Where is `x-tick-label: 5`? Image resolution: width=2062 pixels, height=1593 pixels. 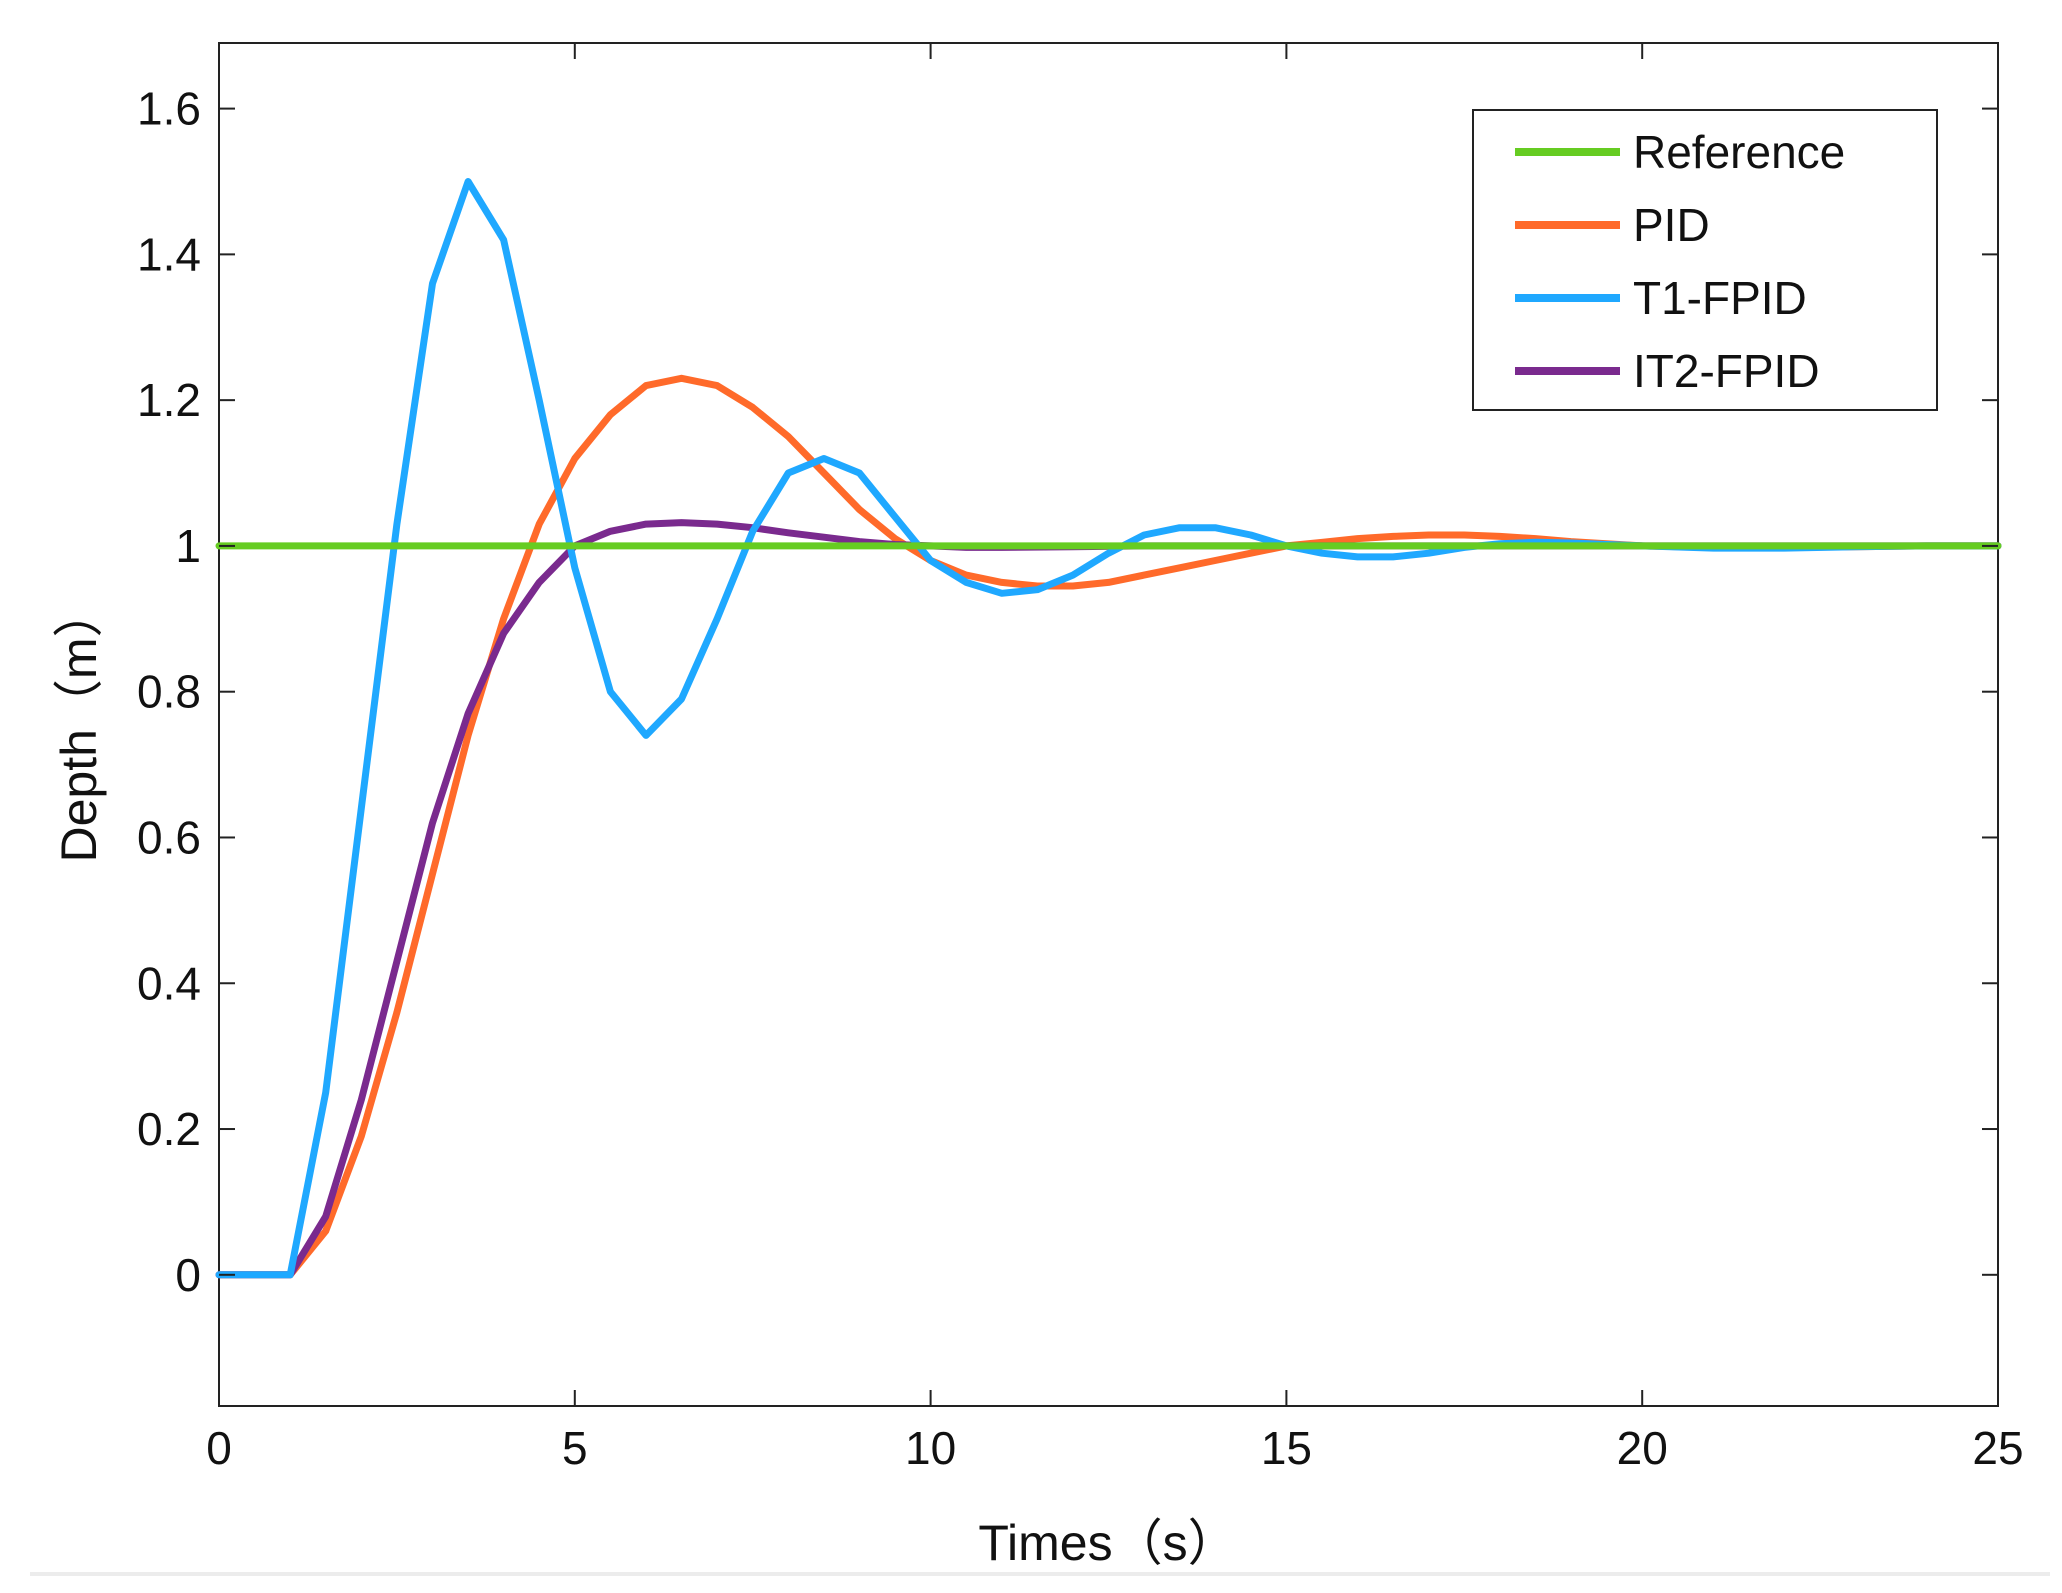 x-tick-label: 5 is located at coordinates (575, 1448).